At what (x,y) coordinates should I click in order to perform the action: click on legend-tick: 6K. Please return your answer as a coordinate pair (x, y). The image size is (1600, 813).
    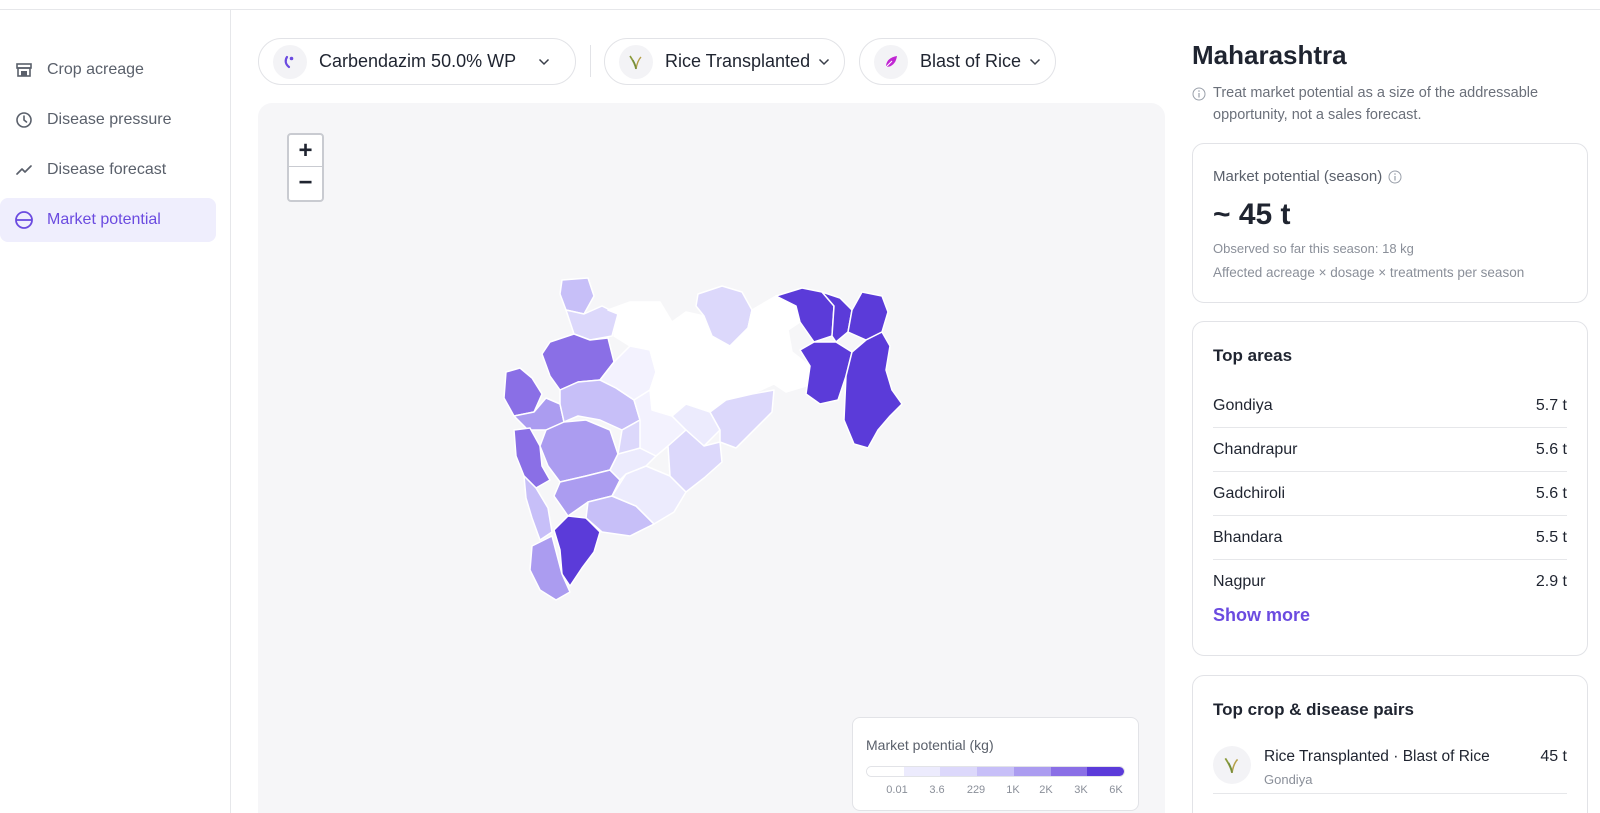
    Looking at the image, I should click on (1116, 790).